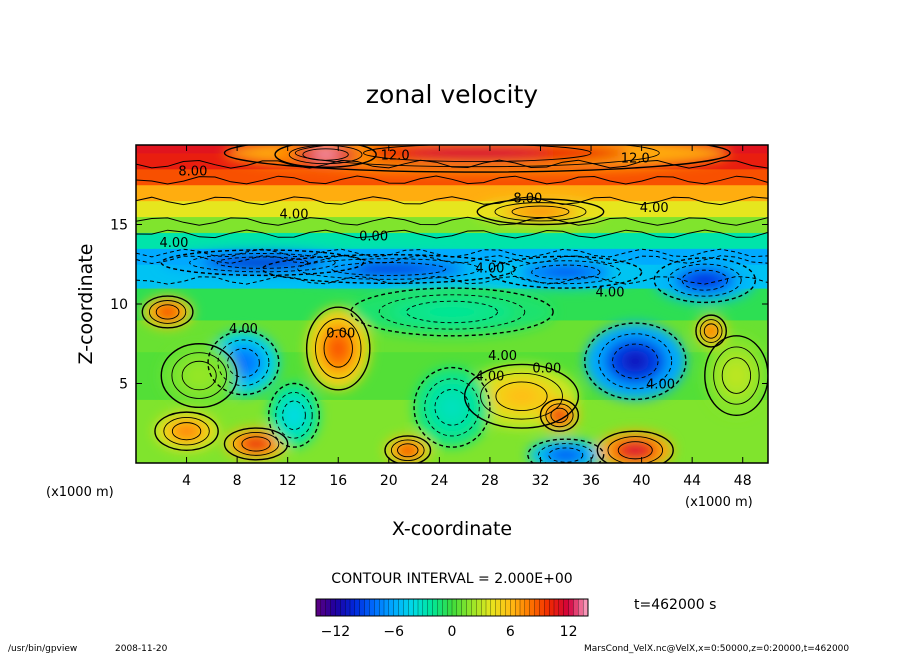  What do you see at coordinates (42, 649) in the screenshot?
I see `footer-program: /usr/bin/gpview` at bounding box center [42, 649].